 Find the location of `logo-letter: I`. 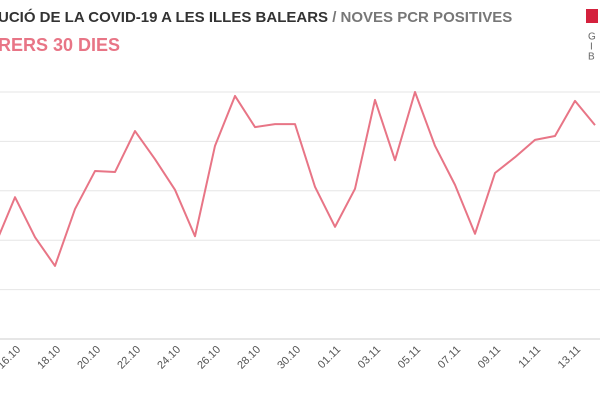

logo-letter: I is located at coordinates (591, 47).